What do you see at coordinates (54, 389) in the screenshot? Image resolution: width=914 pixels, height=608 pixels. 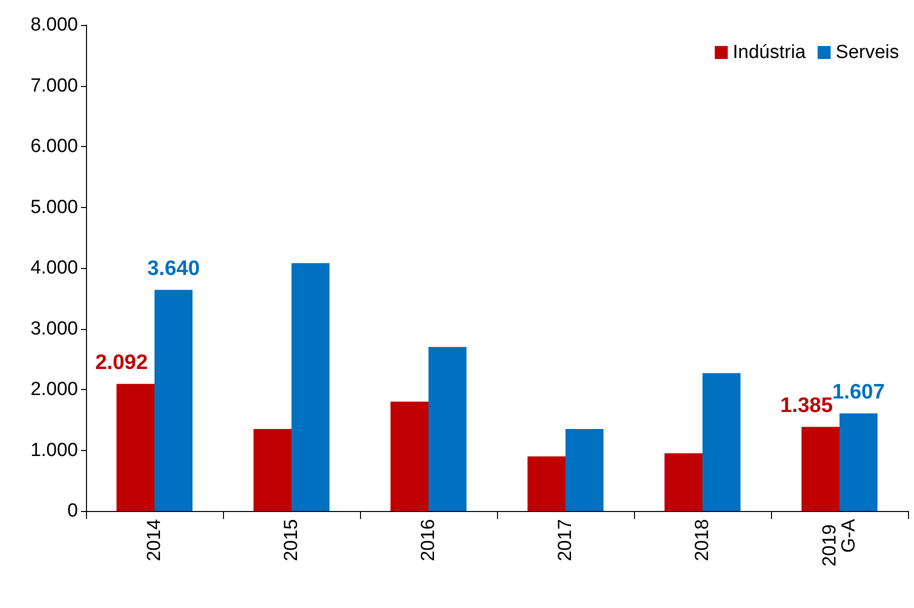 I see `y-tick-label: 2.000` at bounding box center [54, 389].